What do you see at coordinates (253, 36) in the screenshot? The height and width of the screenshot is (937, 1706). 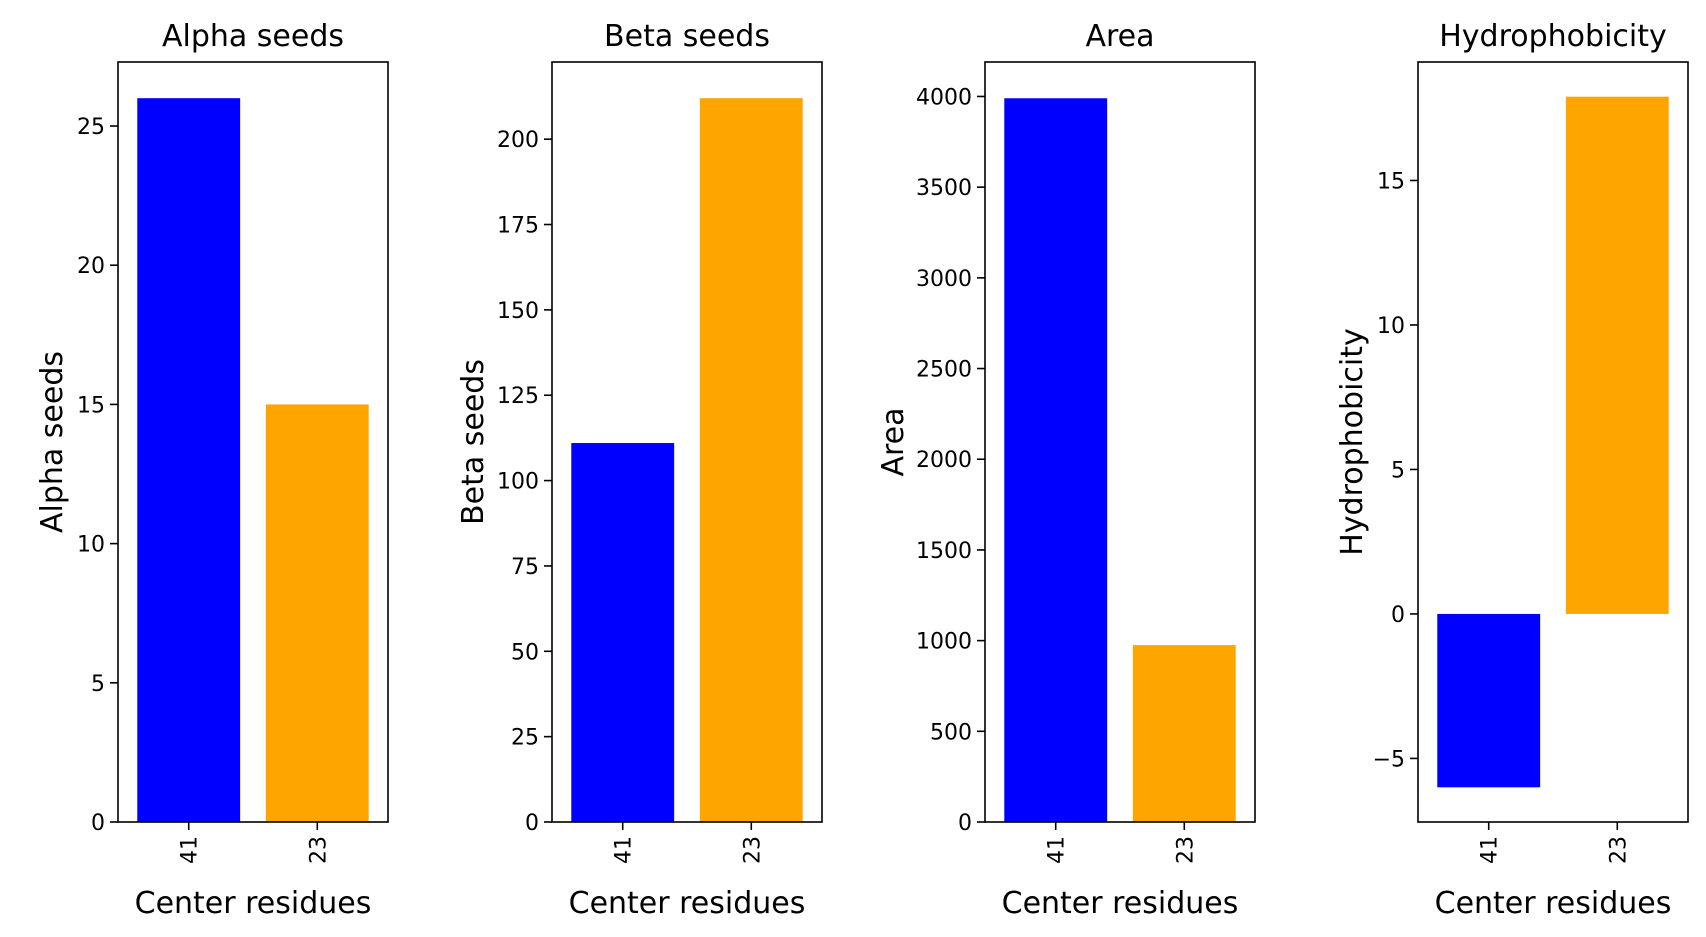 I see `panel-title: Alpha seeds` at bounding box center [253, 36].